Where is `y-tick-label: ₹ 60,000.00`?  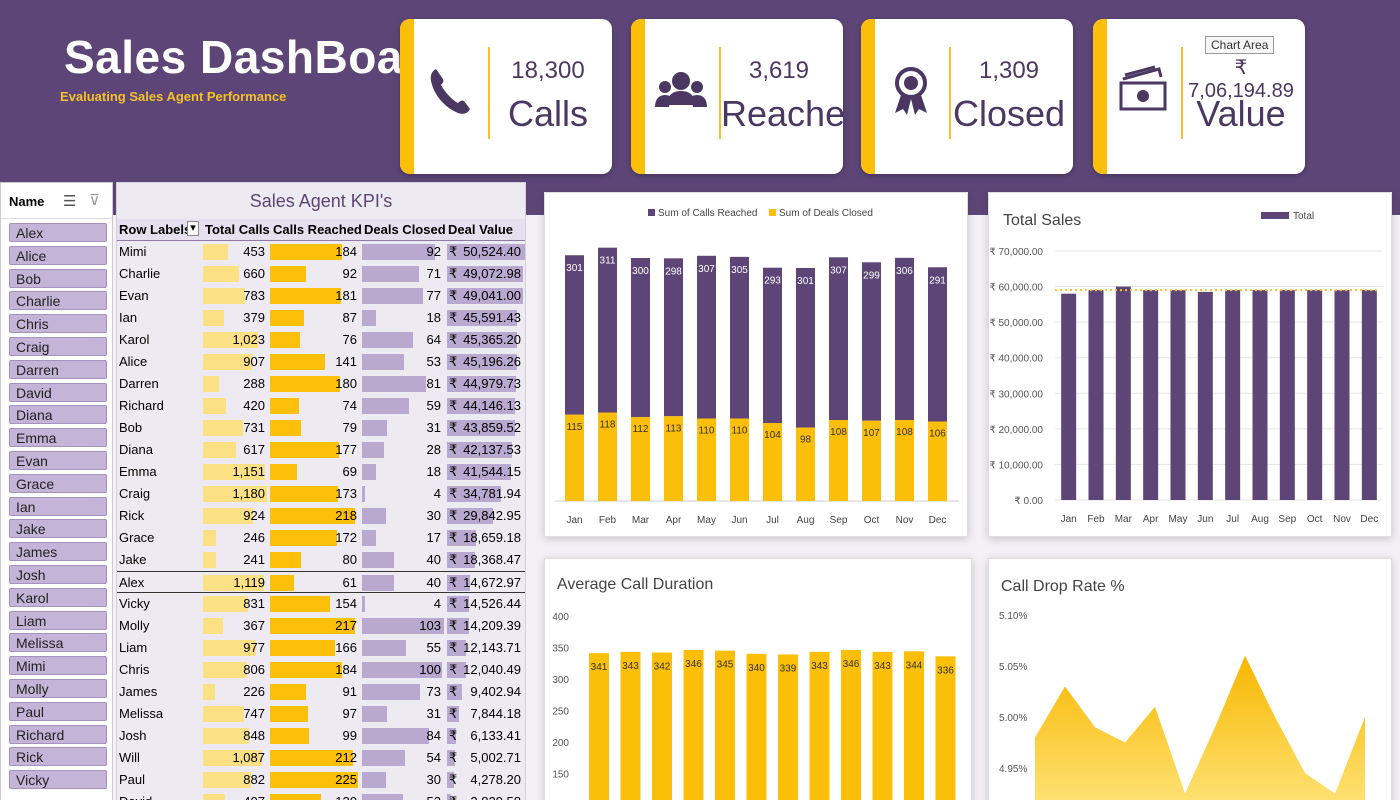
y-tick-label: ₹ 60,000.00 is located at coordinates (1016, 288).